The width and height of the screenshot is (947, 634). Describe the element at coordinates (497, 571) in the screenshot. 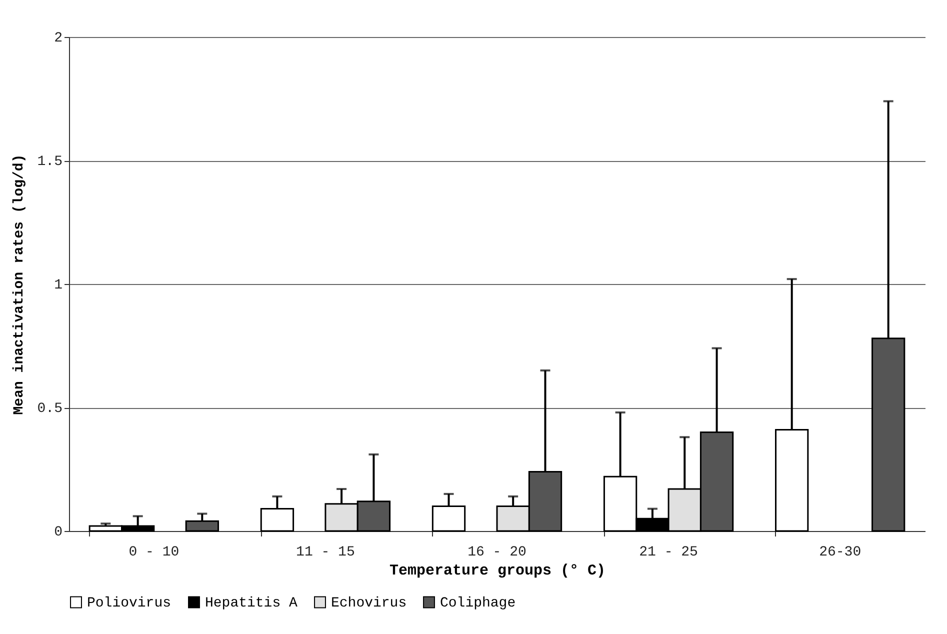

I see `x-axis-title: Temperature groups (° C)` at that location.